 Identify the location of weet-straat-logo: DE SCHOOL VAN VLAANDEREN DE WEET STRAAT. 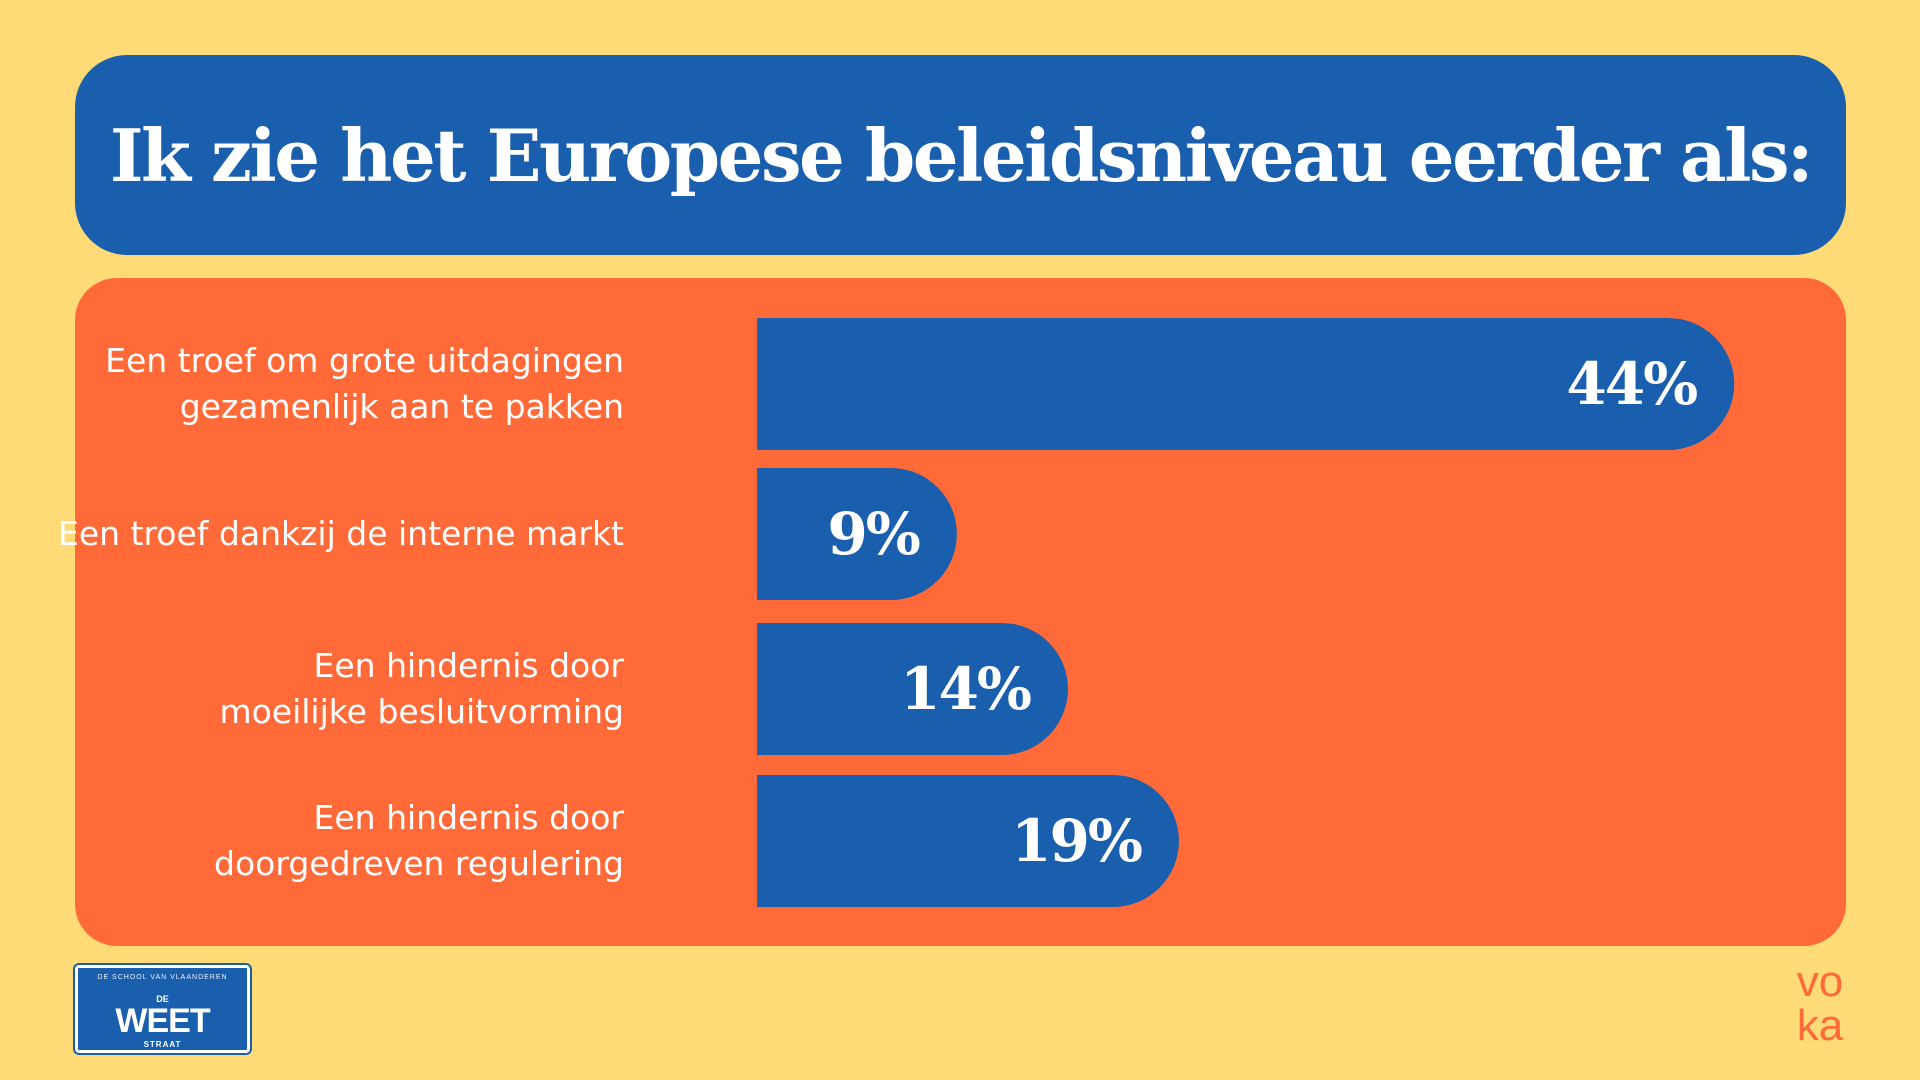
(162, 1009).